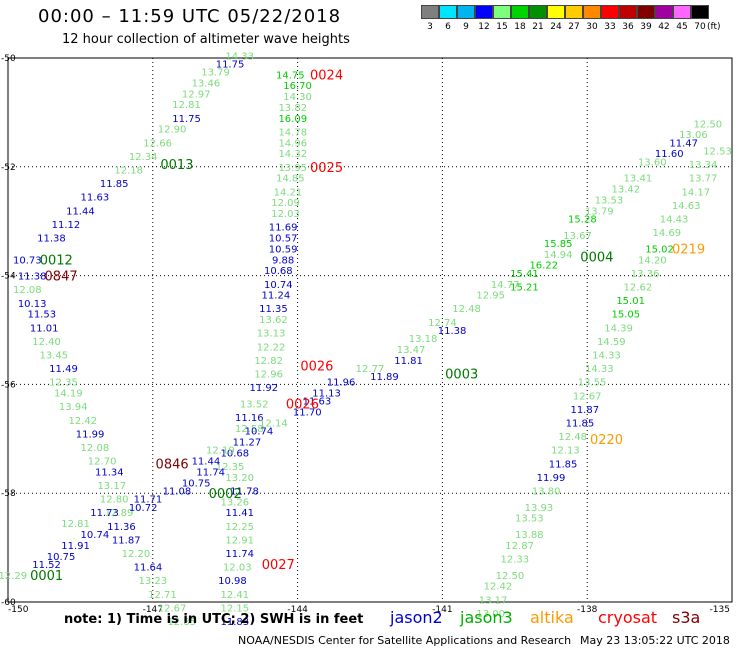  What do you see at coordinates (442, 610) in the screenshot?
I see `longitude-label: -141` at bounding box center [442, 610].